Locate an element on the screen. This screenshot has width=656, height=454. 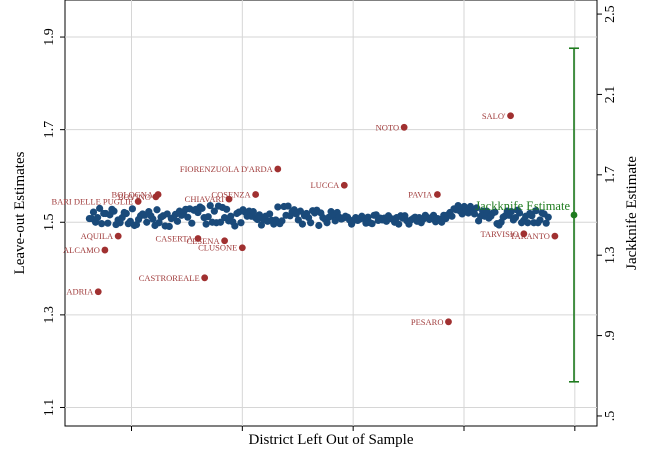
y-tick-label: 1.5 is located at coordinates (49, 223).